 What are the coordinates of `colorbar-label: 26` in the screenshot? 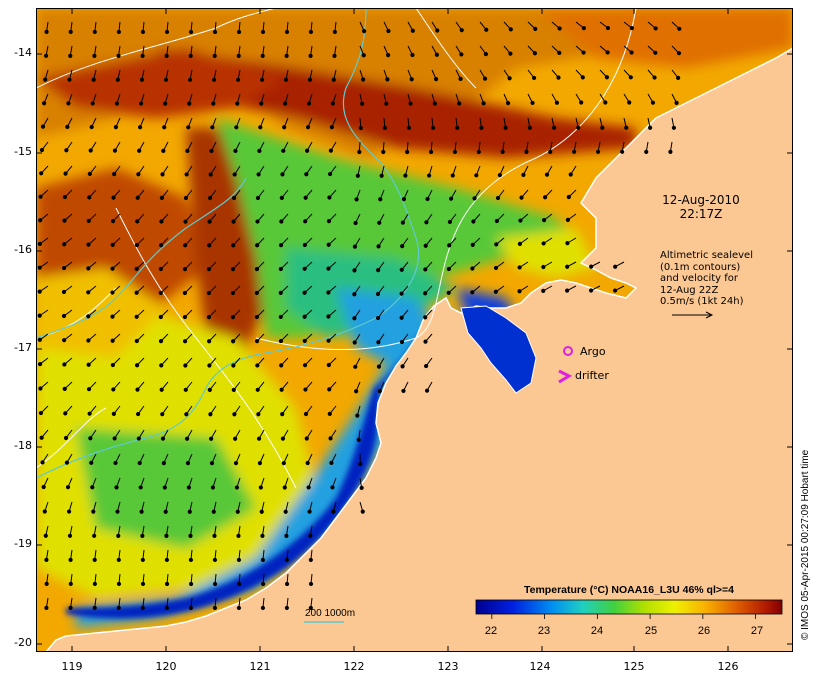 It's located at (704, 631).